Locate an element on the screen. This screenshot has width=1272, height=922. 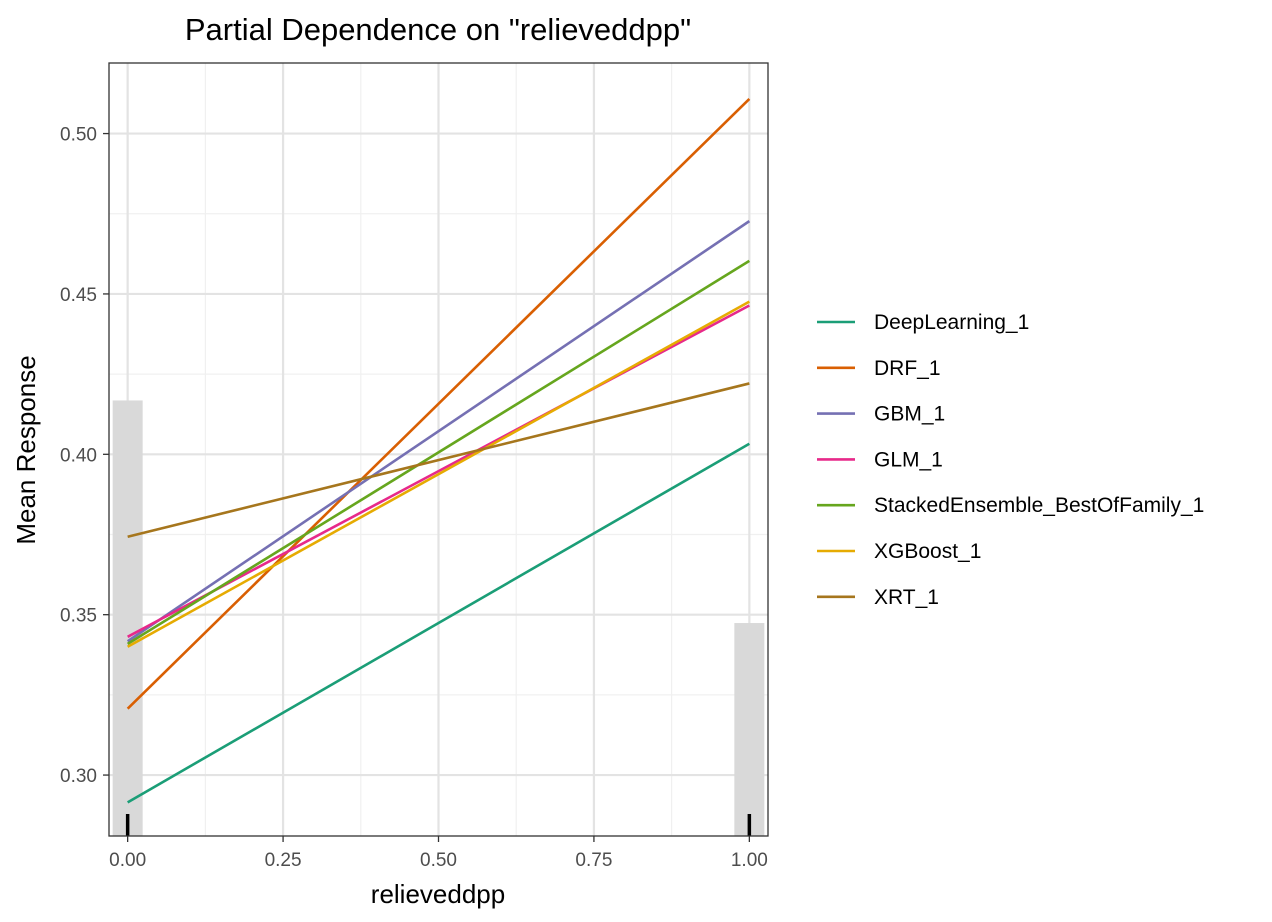
y-tick-label: 0.45 is located at coordinates (78, 295).